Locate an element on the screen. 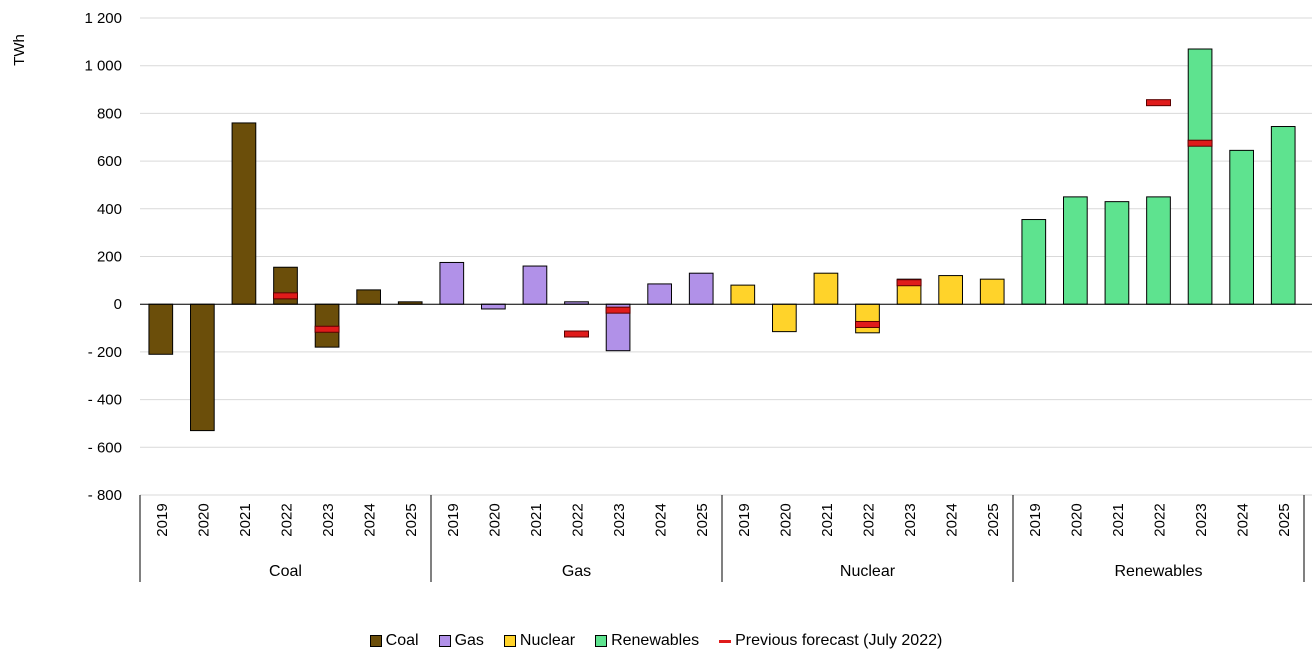 This screenshot has width=1312, height=654. bar-nuclear-2022 is located at coordinates (867, 318).